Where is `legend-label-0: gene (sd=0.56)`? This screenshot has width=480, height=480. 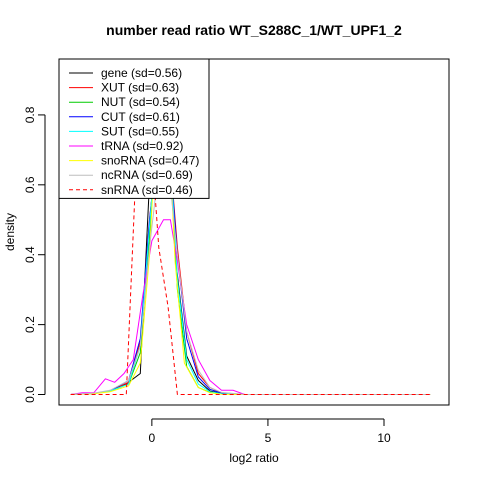
legend-label-0: gene (sd=0.56) is located at coordinates (141, 73).